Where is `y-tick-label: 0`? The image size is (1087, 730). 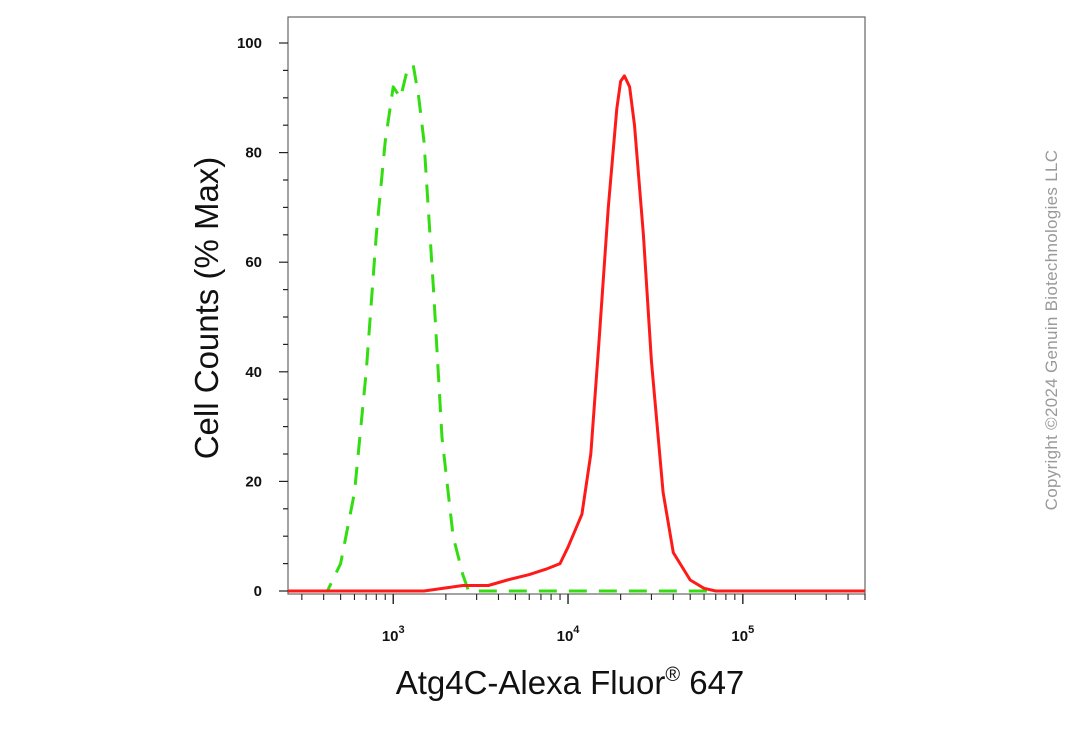
y-tick-label: 0 is located at coordinates (258, 591).